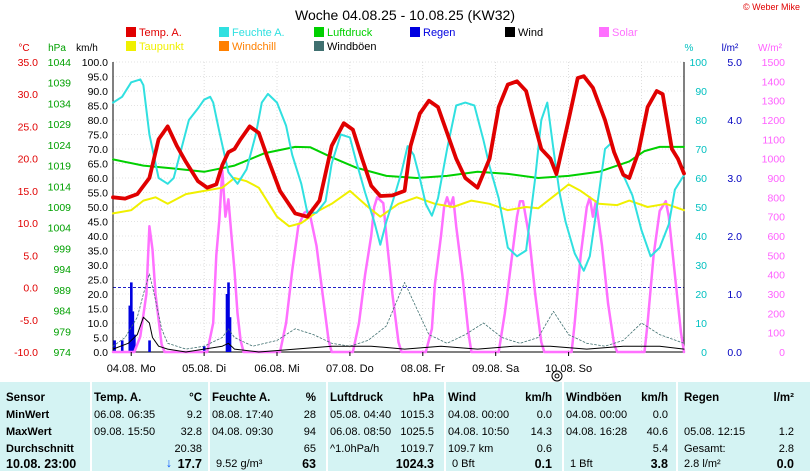 Image resolution: width=810 pixels, height=471 pixels. I want to click on y-tick-label-solar_wm2: 800, so click(776, 198).